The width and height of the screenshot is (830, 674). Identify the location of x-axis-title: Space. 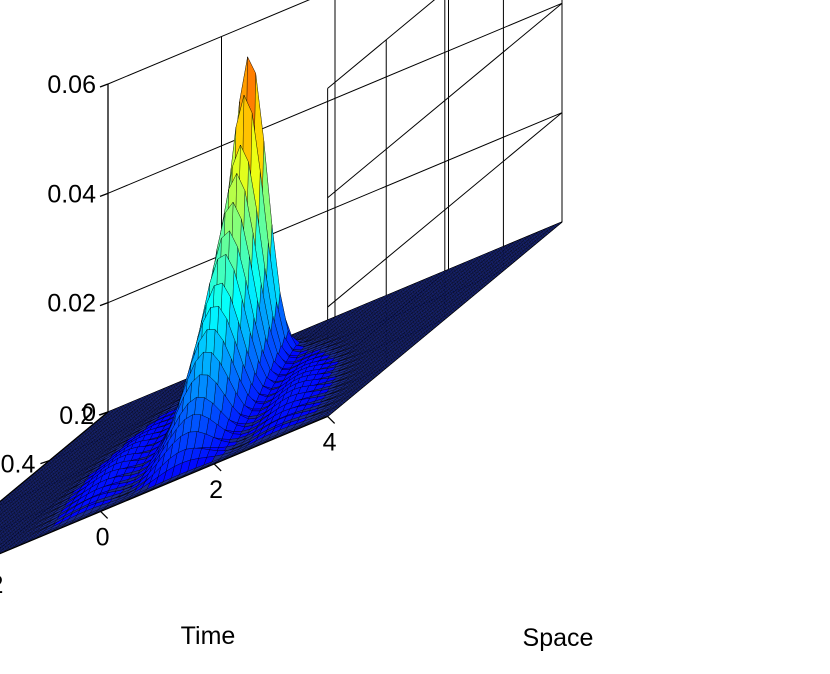
(558, 638).